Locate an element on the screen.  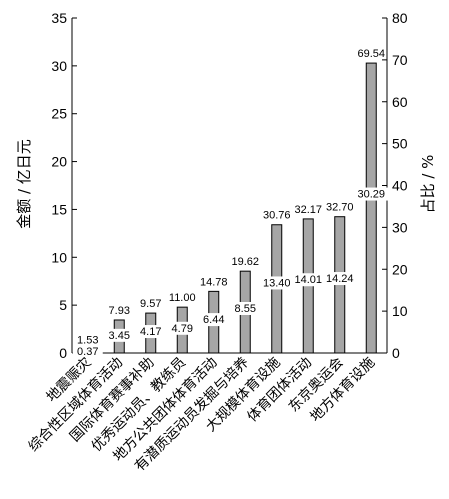
y-tick-label: 15 is located at coordinates (59, 209).